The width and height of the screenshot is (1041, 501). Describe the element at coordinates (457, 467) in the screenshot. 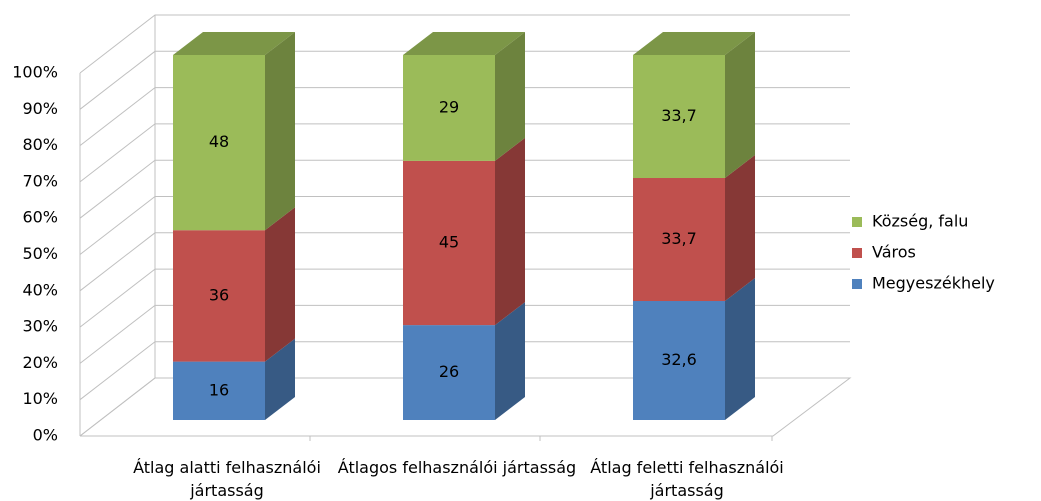

I see `x-tick-label: Átlagos felhasználói jártasság` at that location.